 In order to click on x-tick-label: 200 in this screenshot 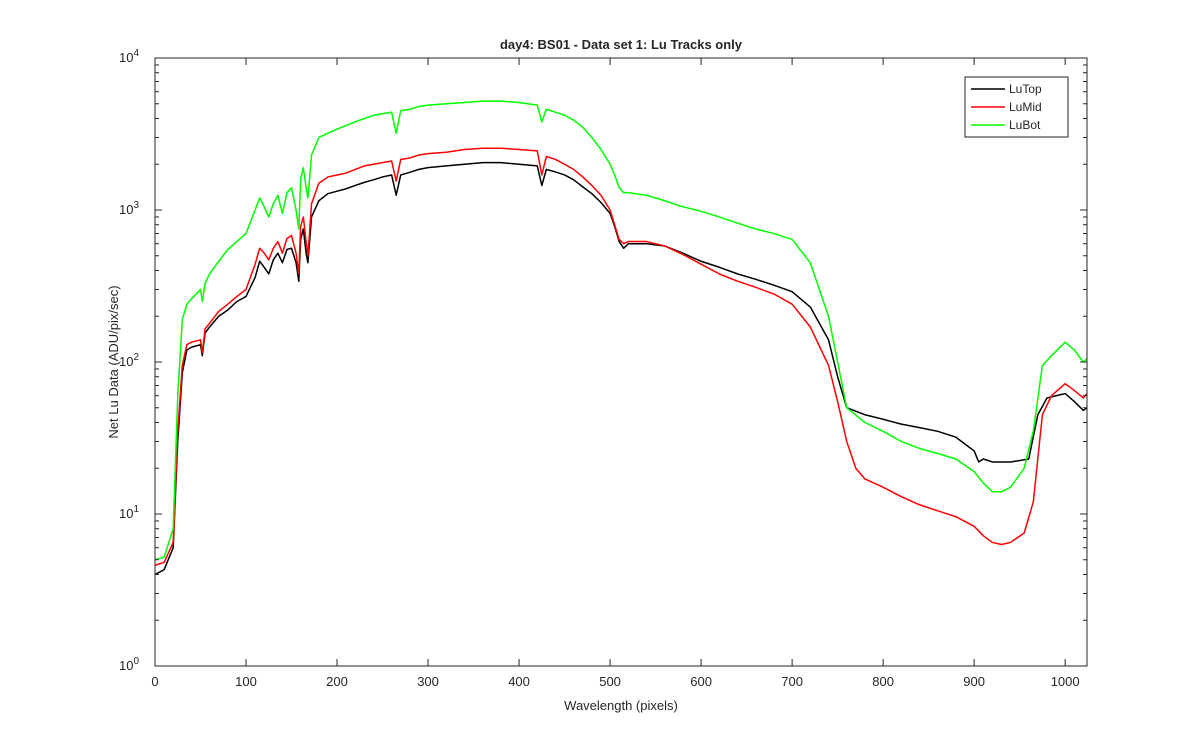, I will do `click(337, 681)`.